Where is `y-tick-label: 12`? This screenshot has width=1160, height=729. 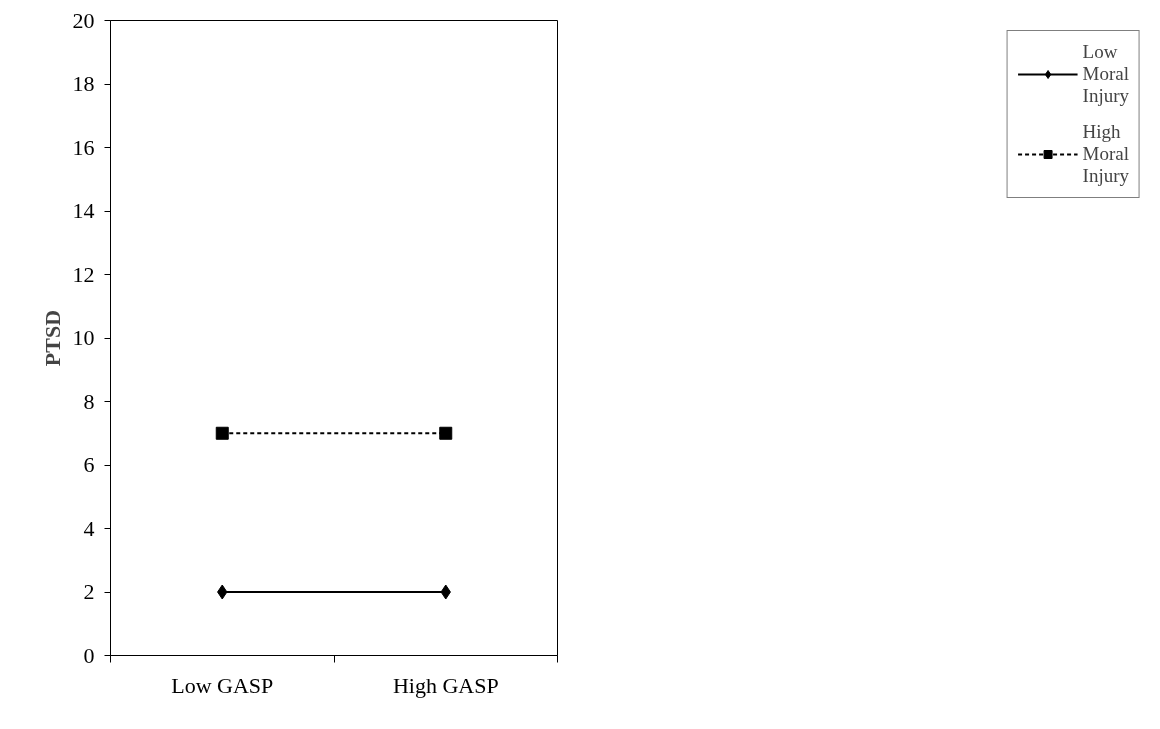 y-tick-label: 12 is located at coordinates (83, 274).